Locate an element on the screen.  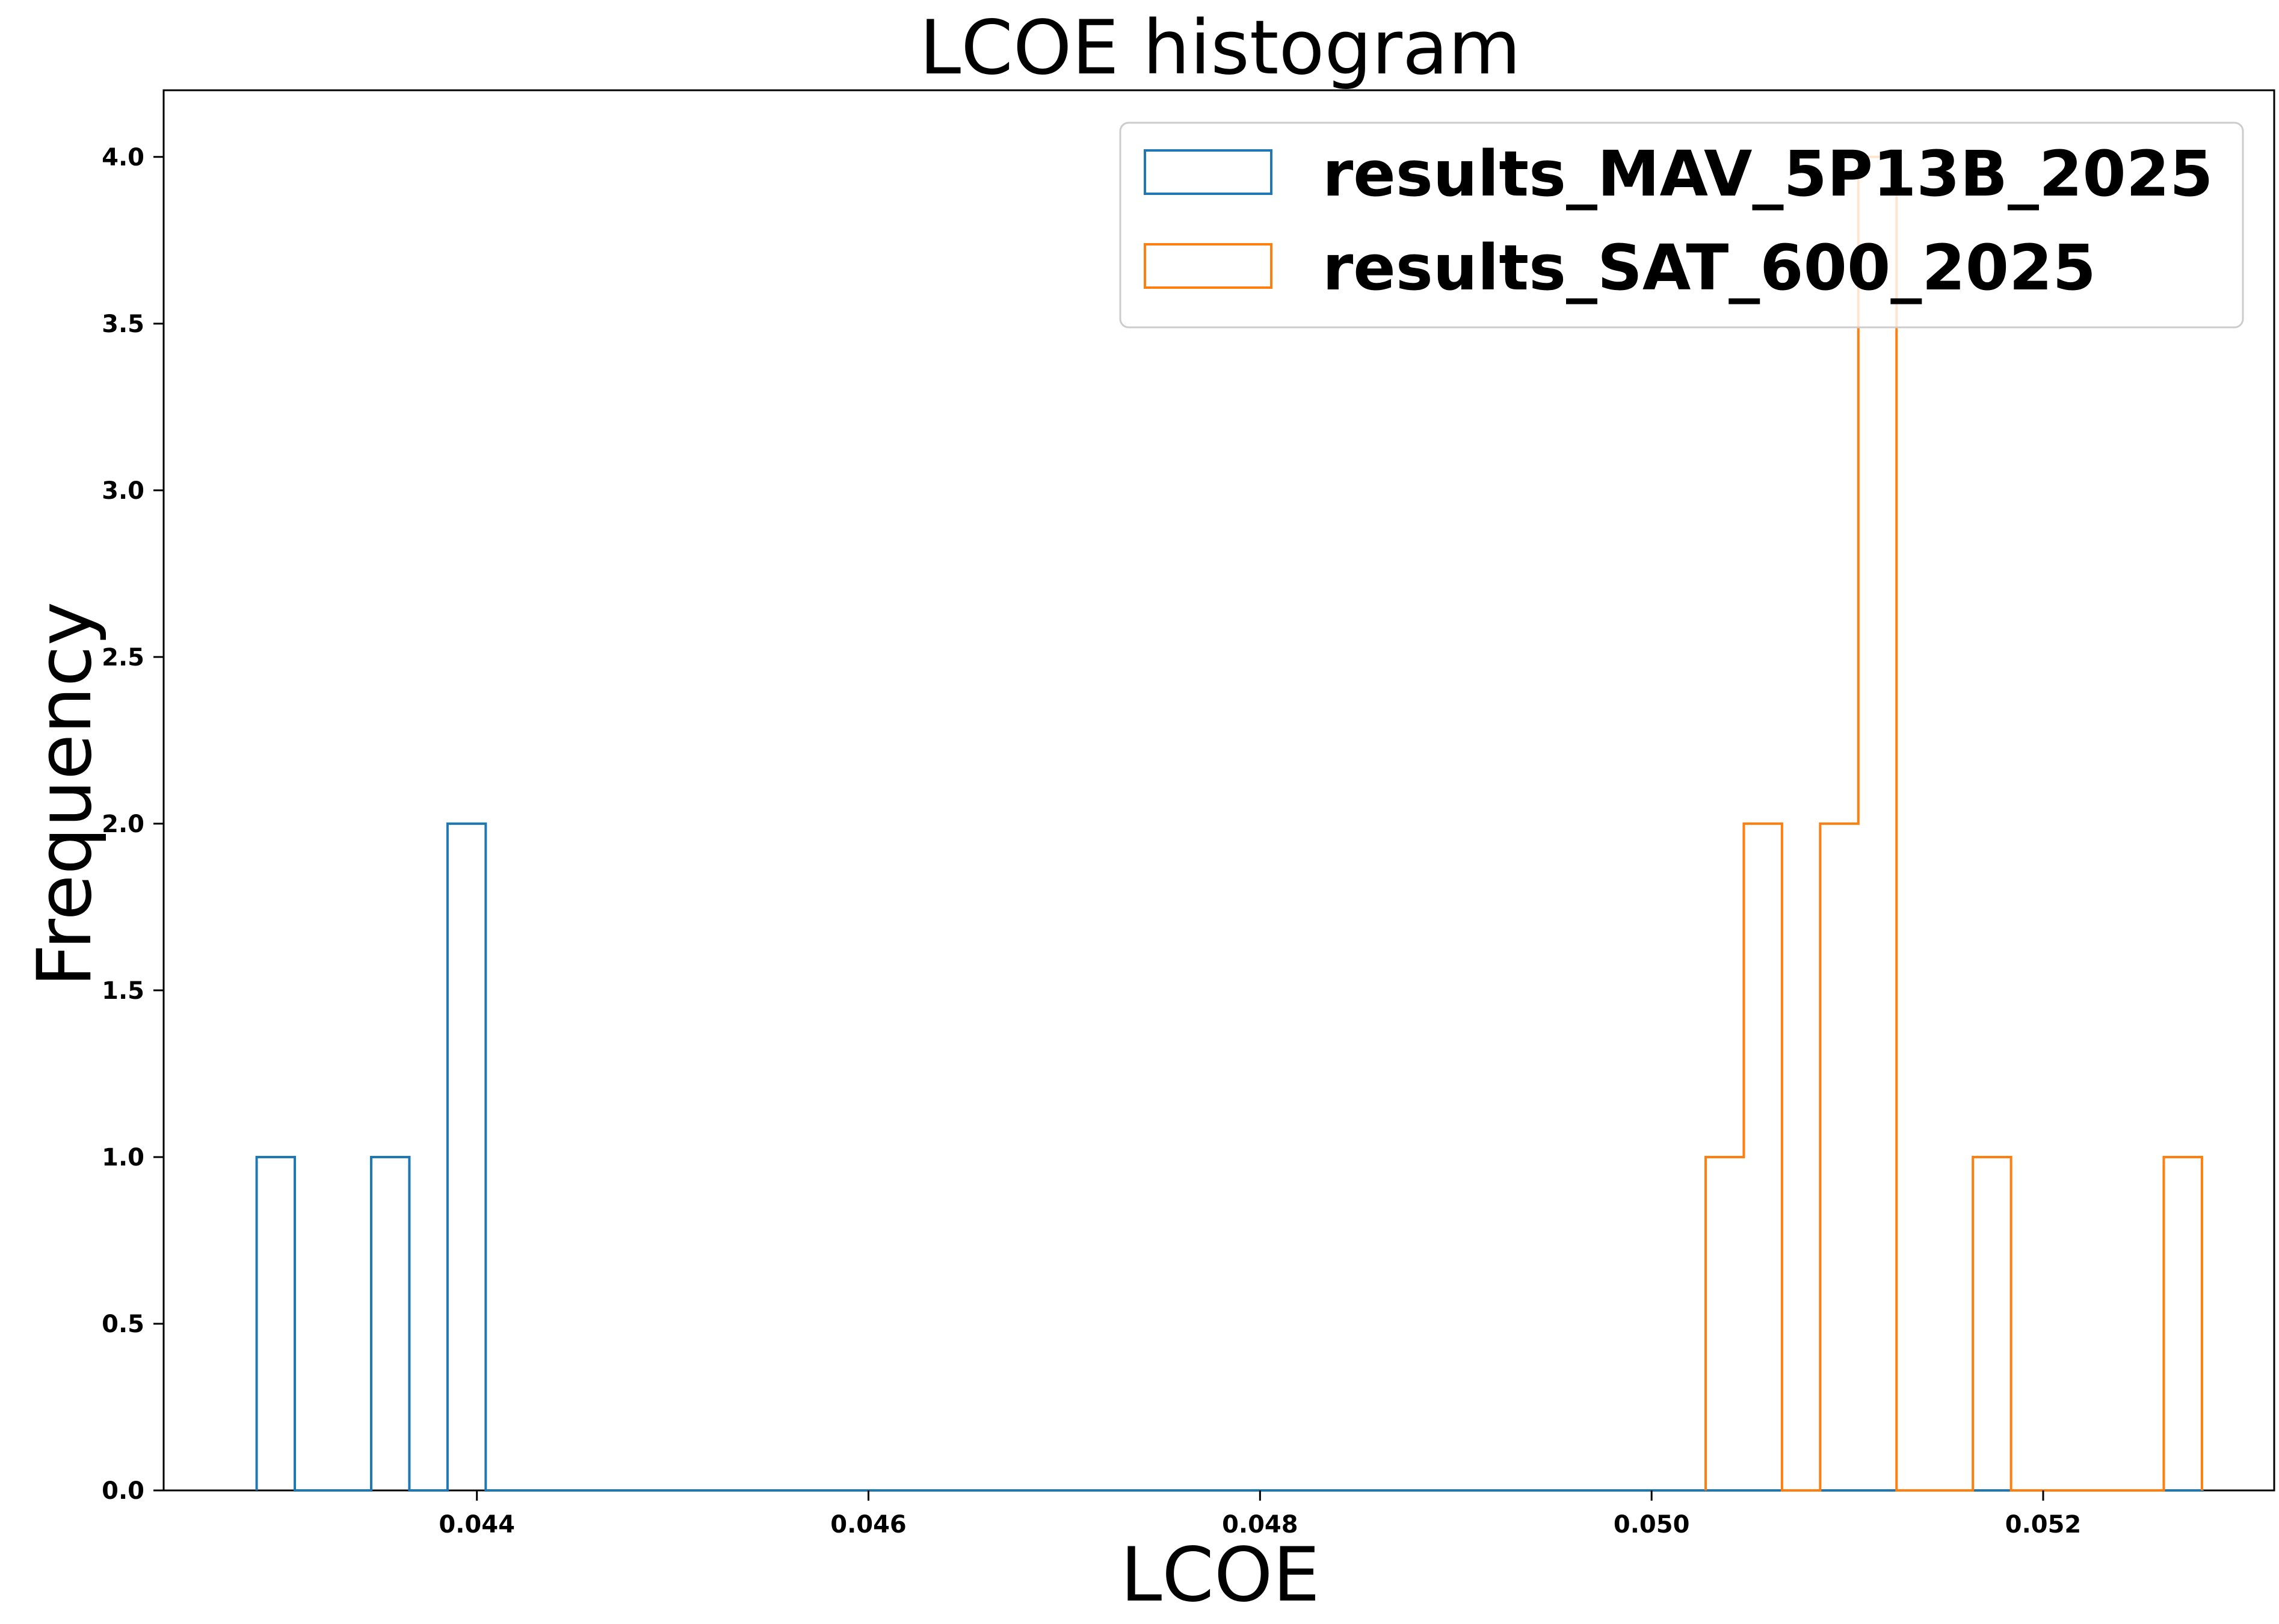
legend-box is located at coordinates (1682, 225).